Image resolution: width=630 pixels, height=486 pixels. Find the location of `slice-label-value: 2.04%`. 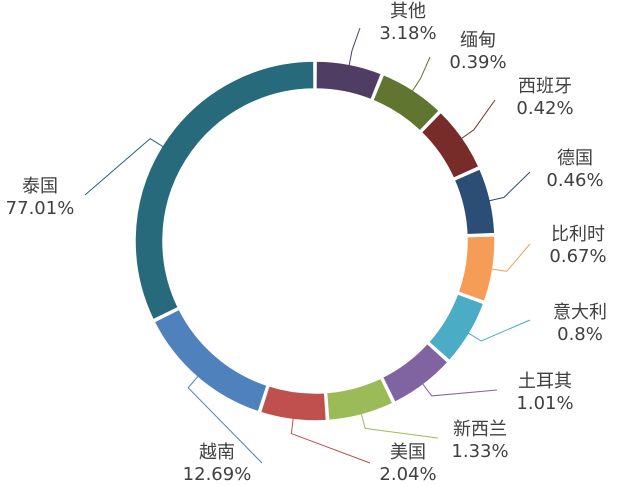

slice-label-value: 2.04% is located at coordinates (407, 474).